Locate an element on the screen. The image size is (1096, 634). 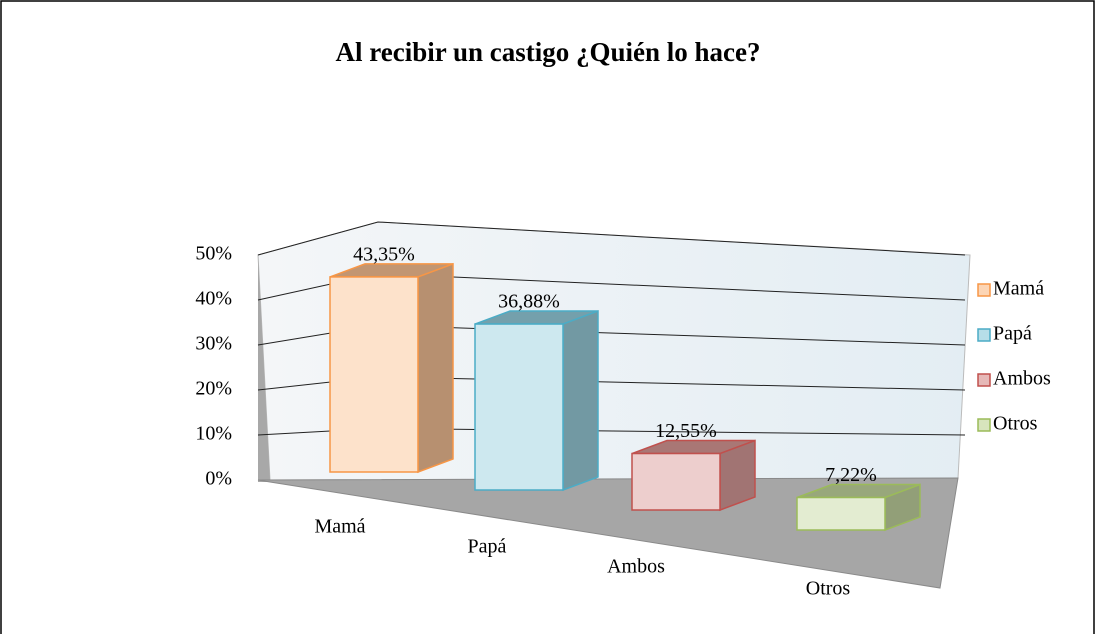
x-tick-label: Ambos is located at coordinates (636, 567).